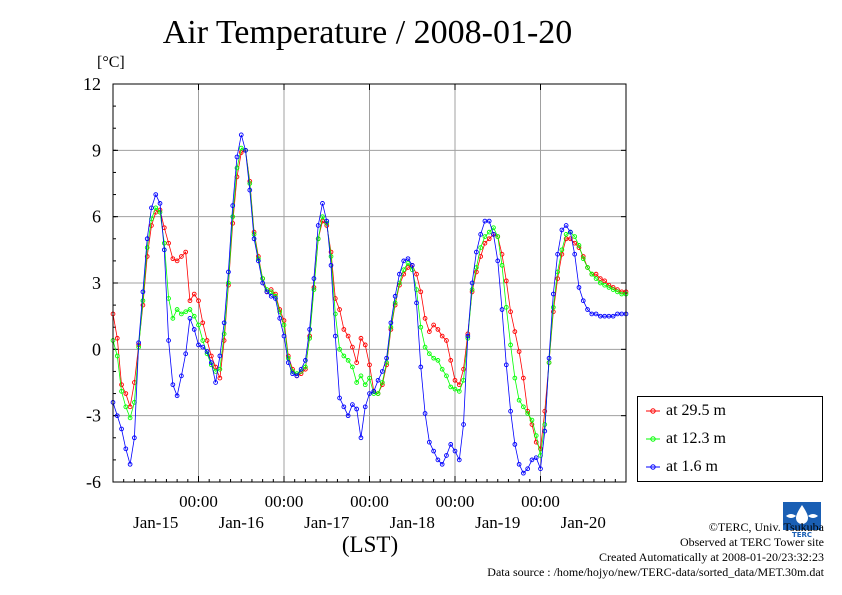 The width and height of the screenshot is (842, 595). I want to click on legend-label-1-6m: at 1.6 m, so click(692, 466).